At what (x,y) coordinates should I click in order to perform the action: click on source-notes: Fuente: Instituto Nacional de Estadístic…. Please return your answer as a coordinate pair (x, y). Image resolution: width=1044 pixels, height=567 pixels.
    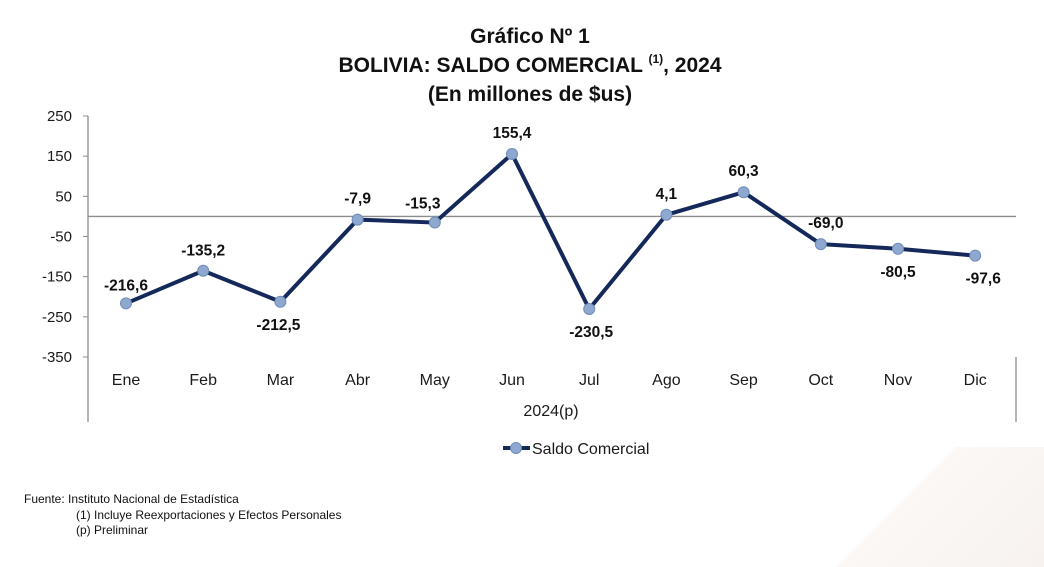
    Looking at the image, I should click on (182, 515).